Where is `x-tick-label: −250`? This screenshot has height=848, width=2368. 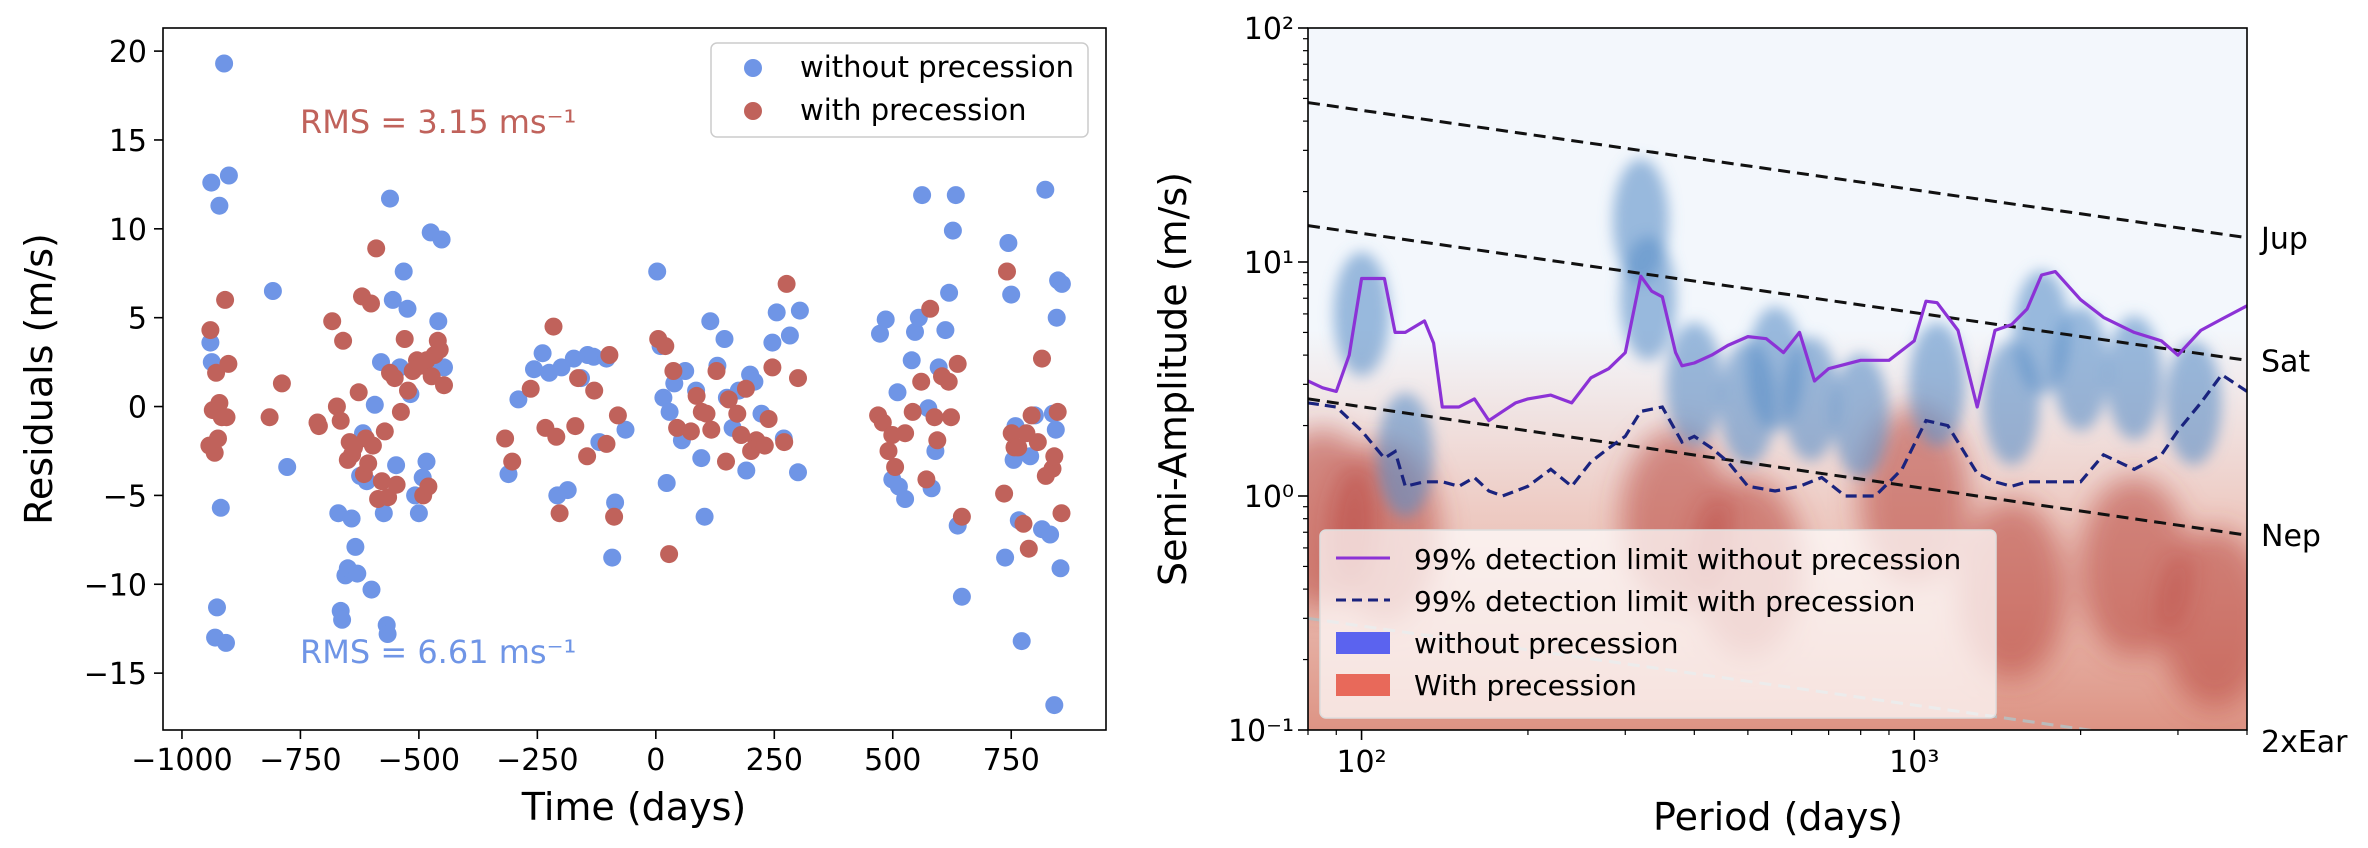
x-tick-label: −250 is located at coordinates (537, 760).